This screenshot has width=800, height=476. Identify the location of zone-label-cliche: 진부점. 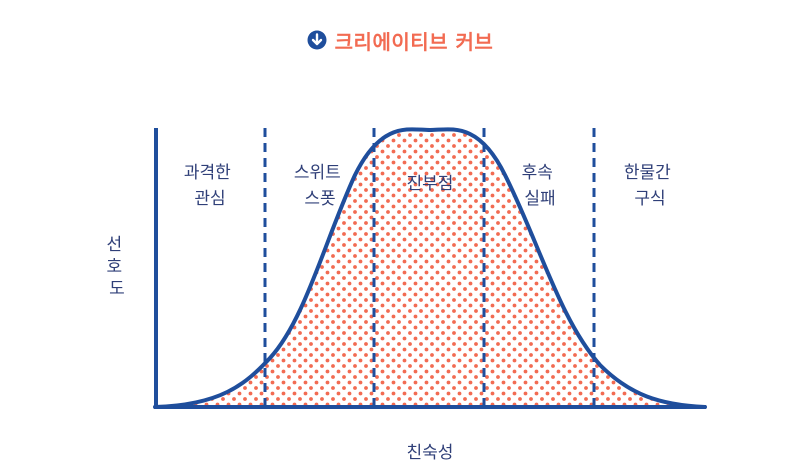
(430, 184).